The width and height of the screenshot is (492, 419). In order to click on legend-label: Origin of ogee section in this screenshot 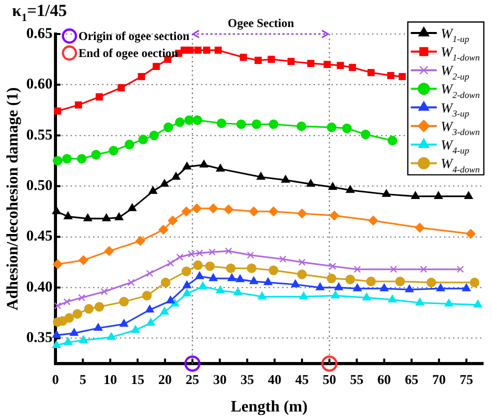, I will do `click(134, 36)`.